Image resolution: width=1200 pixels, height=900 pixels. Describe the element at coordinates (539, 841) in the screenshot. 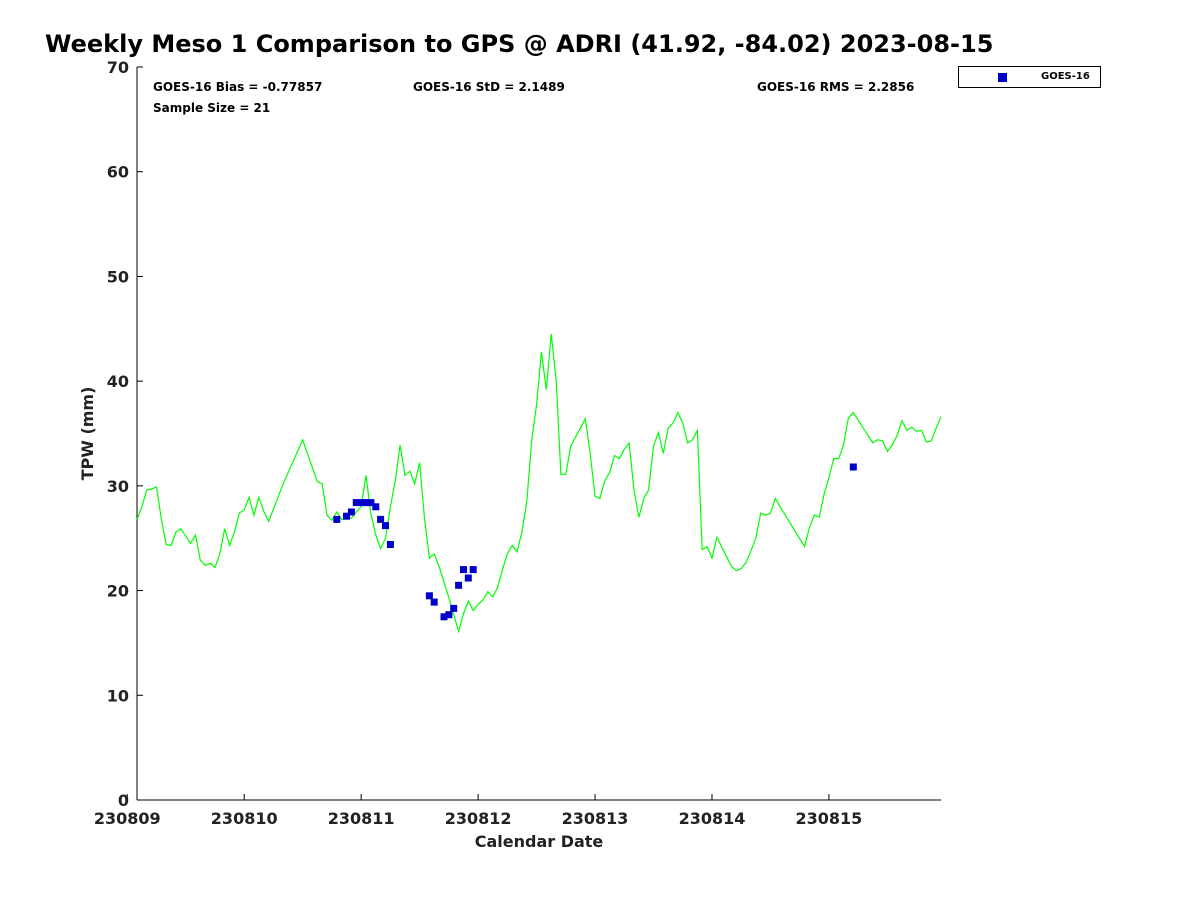

I see `x-axis-title: Calendar Date` at that location.